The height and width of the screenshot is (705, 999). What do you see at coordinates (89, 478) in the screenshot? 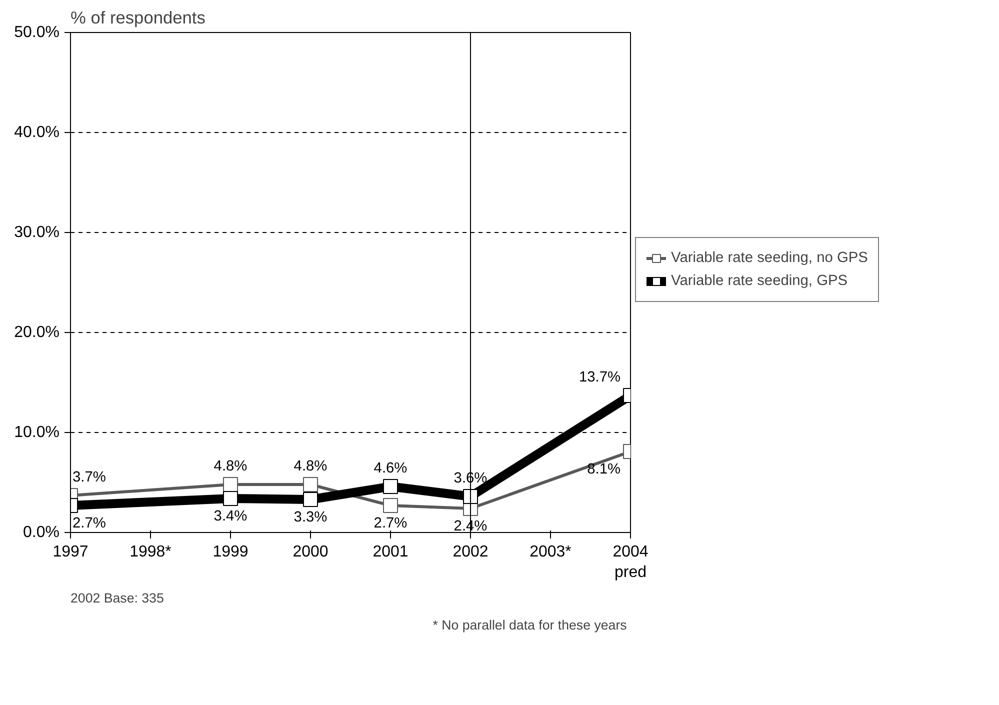
I see `data-label: 3.7%` at bounding box center [89, 478].